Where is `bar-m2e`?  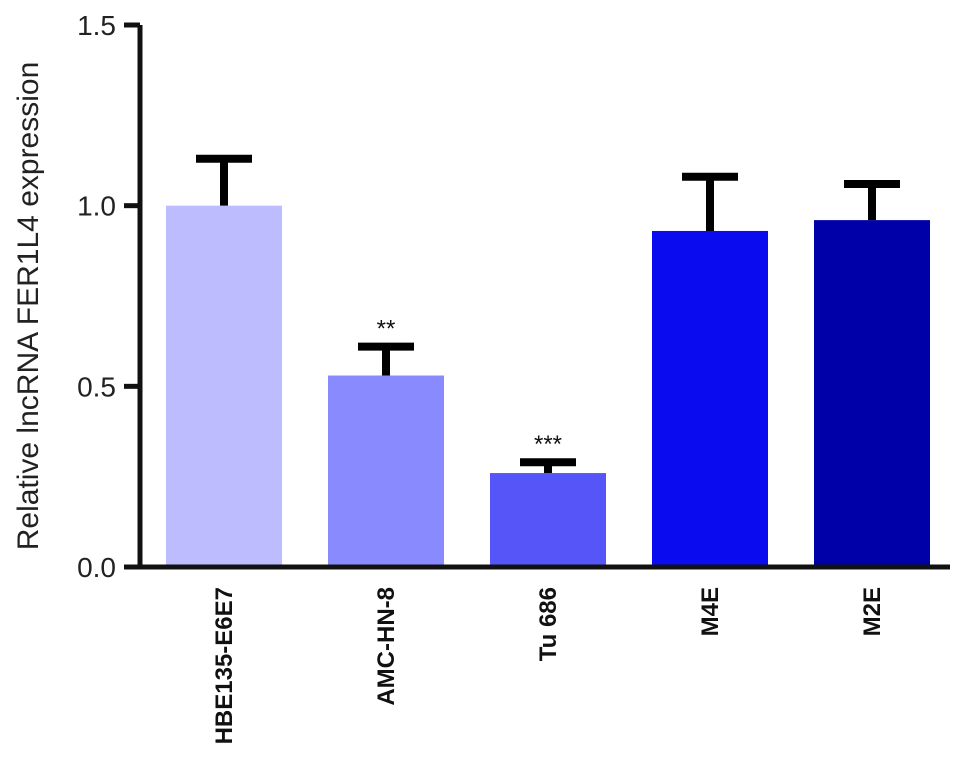 bar-m2e is located at coordinates (872, 393).